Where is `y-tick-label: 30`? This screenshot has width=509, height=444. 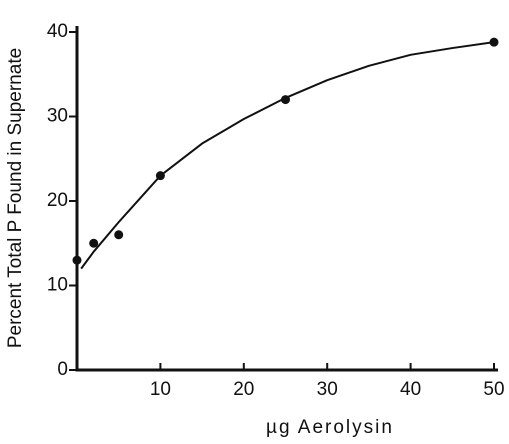
y-tick-label: 30 is located at coordinates (57, 116).